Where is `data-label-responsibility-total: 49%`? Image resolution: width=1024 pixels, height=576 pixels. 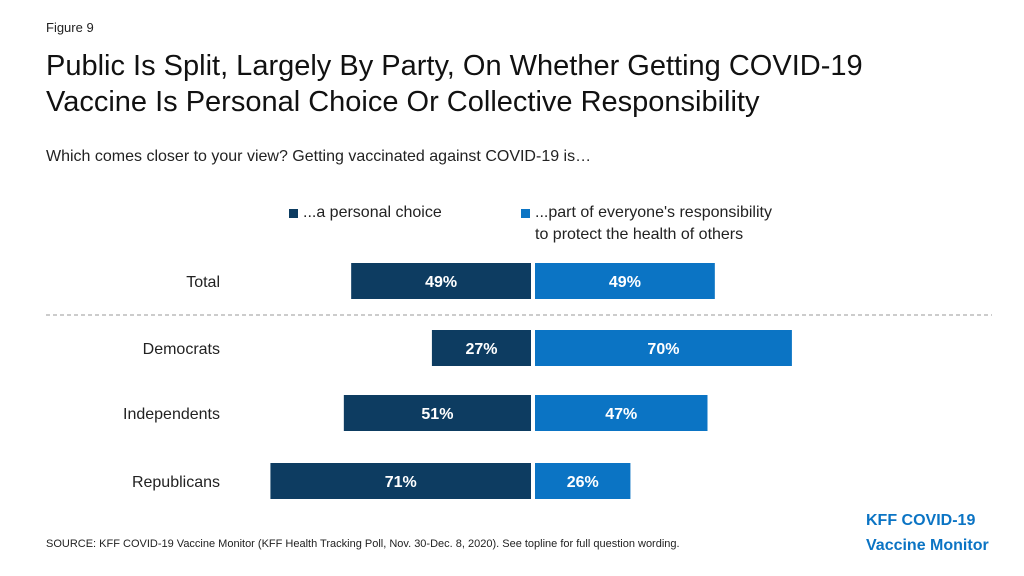 data-label-responsibility-total: 49% is located at coordinates (625, 282).